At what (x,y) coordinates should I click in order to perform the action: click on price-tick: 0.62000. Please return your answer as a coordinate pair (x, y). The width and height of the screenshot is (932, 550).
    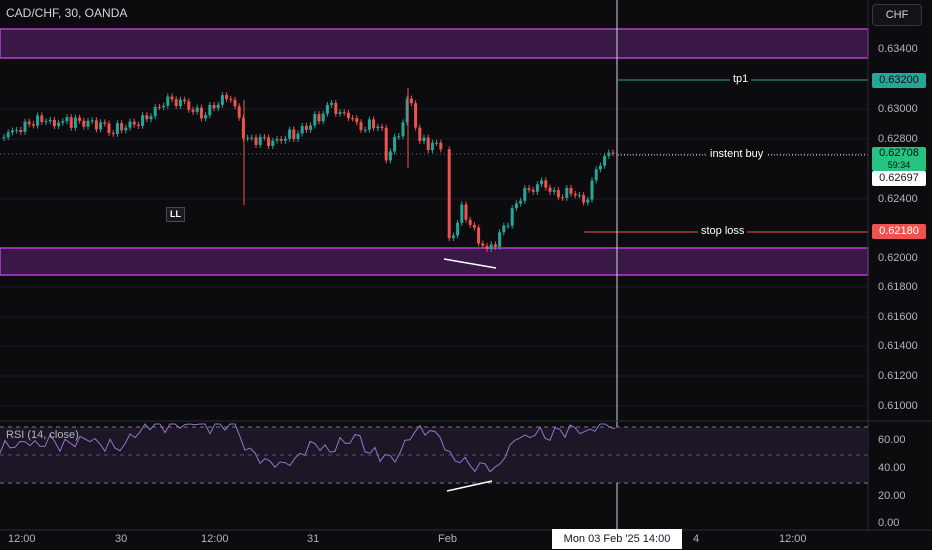
    Looking at the image, I should click on (898, 258).